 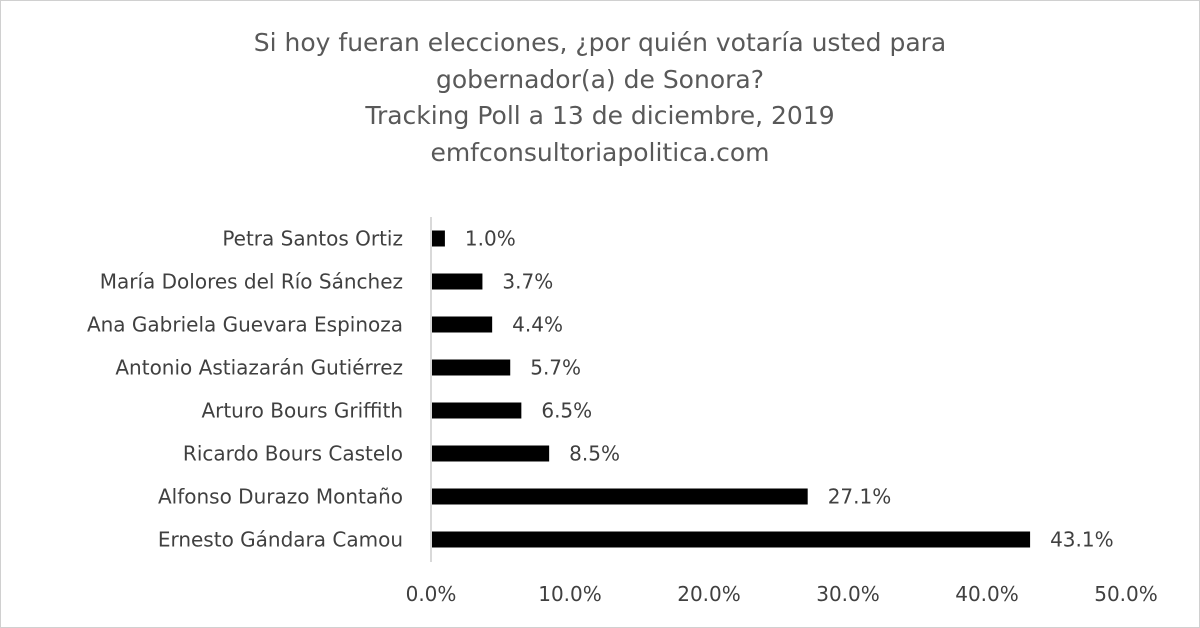 I want to click on data-label: 8.5%, so click(x=594, y=454).